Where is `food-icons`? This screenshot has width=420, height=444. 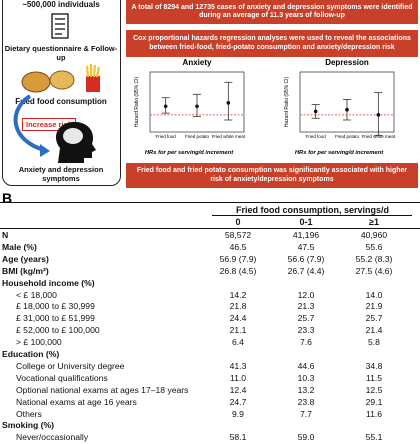 food-icons is located at coordinates (61, 78).